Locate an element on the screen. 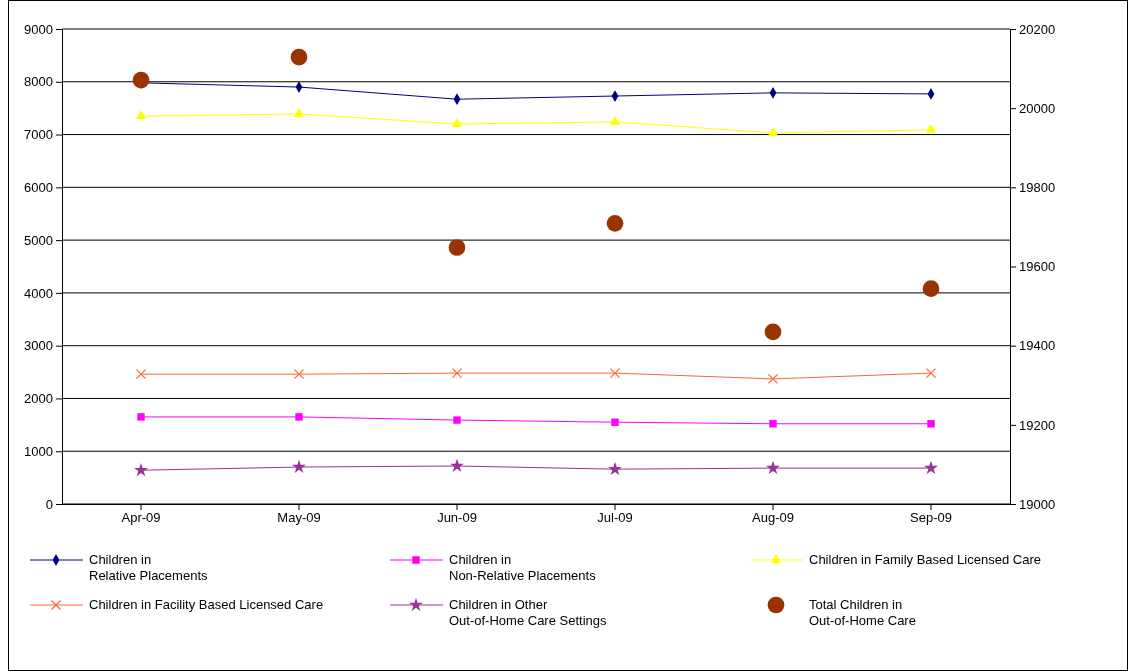  x-tick-label: Sep-09 is located at coordinates (931, 518).